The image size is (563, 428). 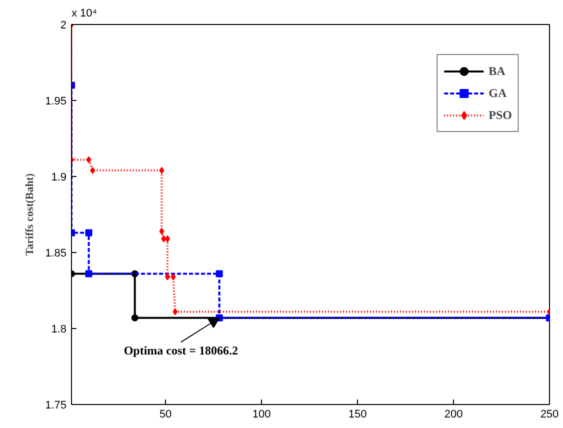 What do you see at coordinates (30, 214) in the screenshot?
I see `y-axis-title: Tariffs cost(Baht)` at bounding box center [30, 214].